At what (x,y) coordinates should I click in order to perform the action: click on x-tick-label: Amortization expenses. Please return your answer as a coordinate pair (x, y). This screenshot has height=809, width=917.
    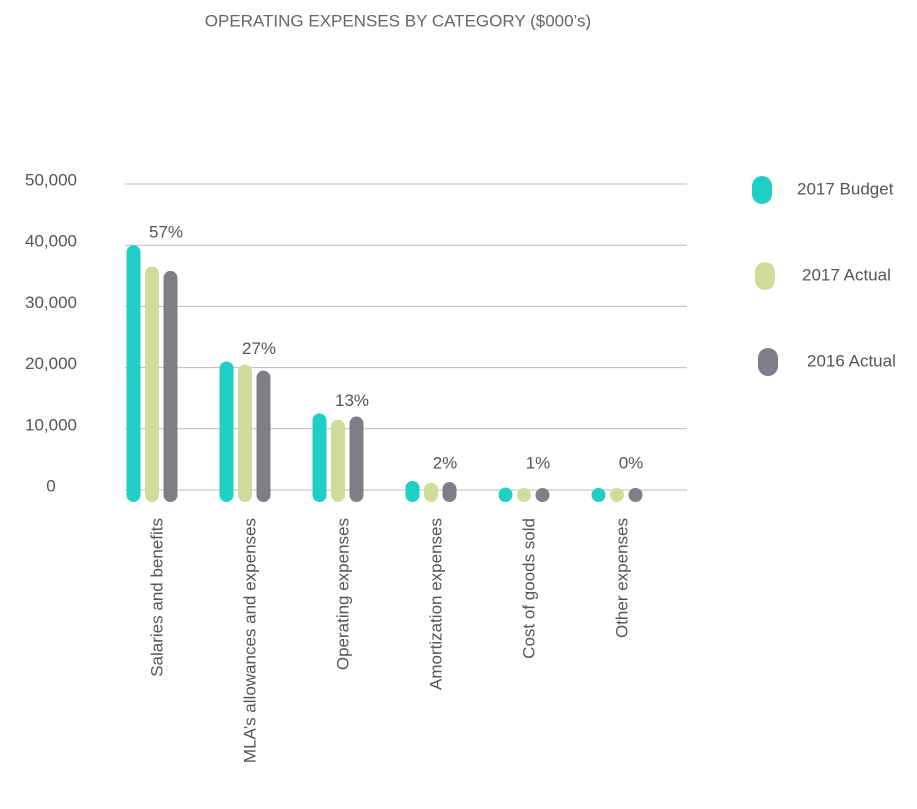
    Looking at the image, I should click on (435, 604).